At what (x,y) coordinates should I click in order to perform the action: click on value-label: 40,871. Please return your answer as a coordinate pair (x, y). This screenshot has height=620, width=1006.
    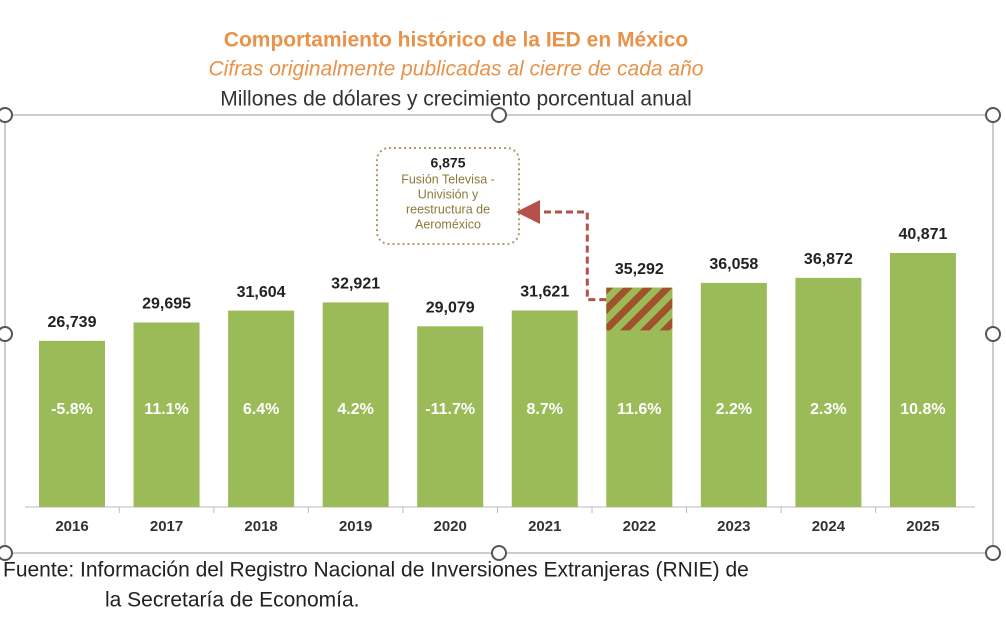
    Looking at the image, I should click on (922, 234).